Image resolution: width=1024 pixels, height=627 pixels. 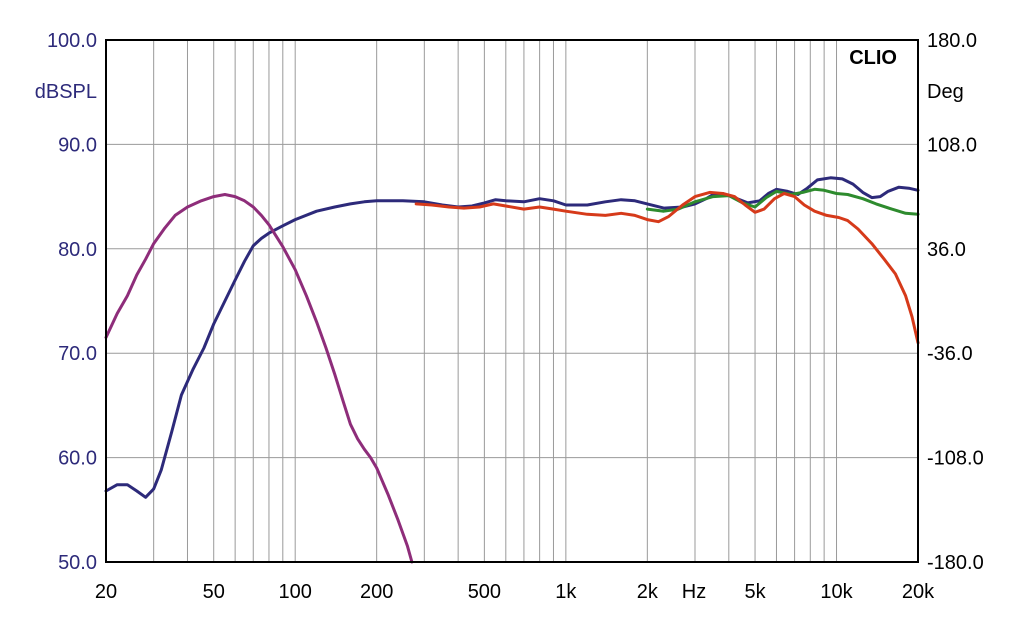 I want to click on x-axis-tick-label: 50, so click(x=214, y=592).